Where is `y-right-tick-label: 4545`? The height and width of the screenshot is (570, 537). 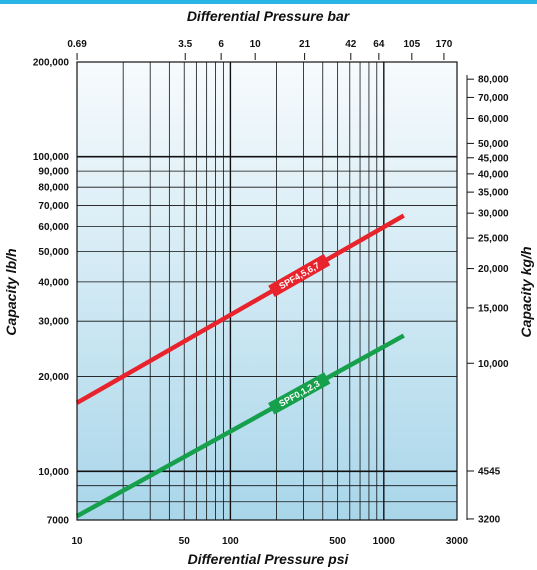 y-right-tick-label: 4545 is located at coordinates (489, 471).